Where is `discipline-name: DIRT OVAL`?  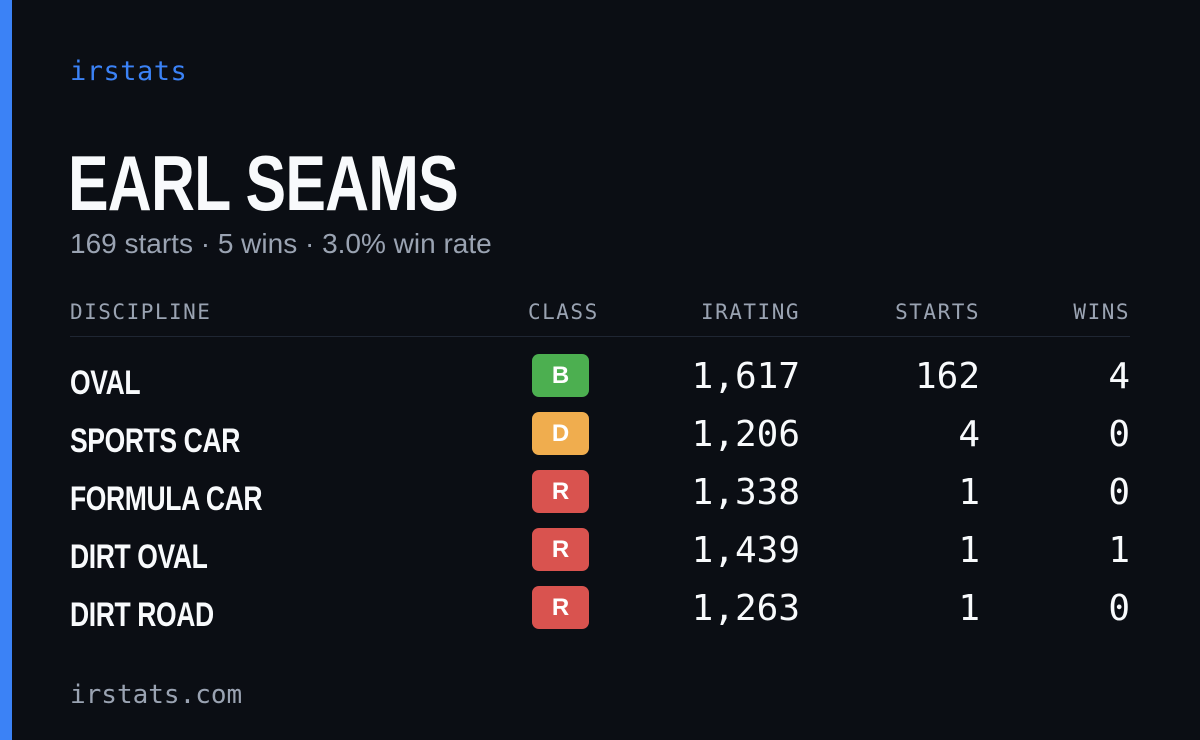
discipline-name: DIRT OVAL is located at coordinates (139, 557).